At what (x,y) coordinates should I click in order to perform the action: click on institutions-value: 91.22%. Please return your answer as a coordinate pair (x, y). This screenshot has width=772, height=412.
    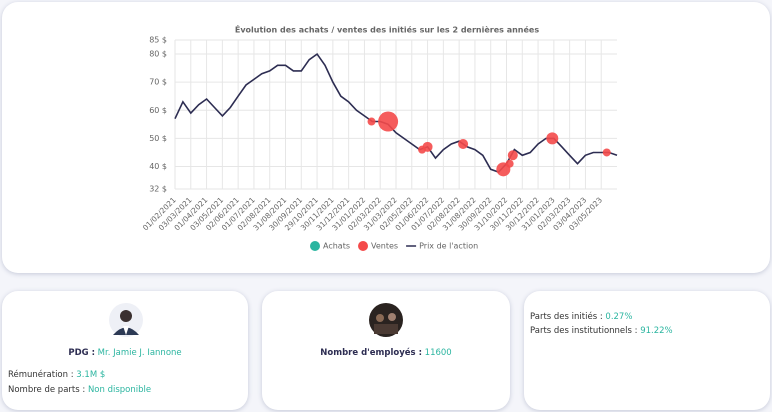
    Looking at the image, I should click on (656, 331).